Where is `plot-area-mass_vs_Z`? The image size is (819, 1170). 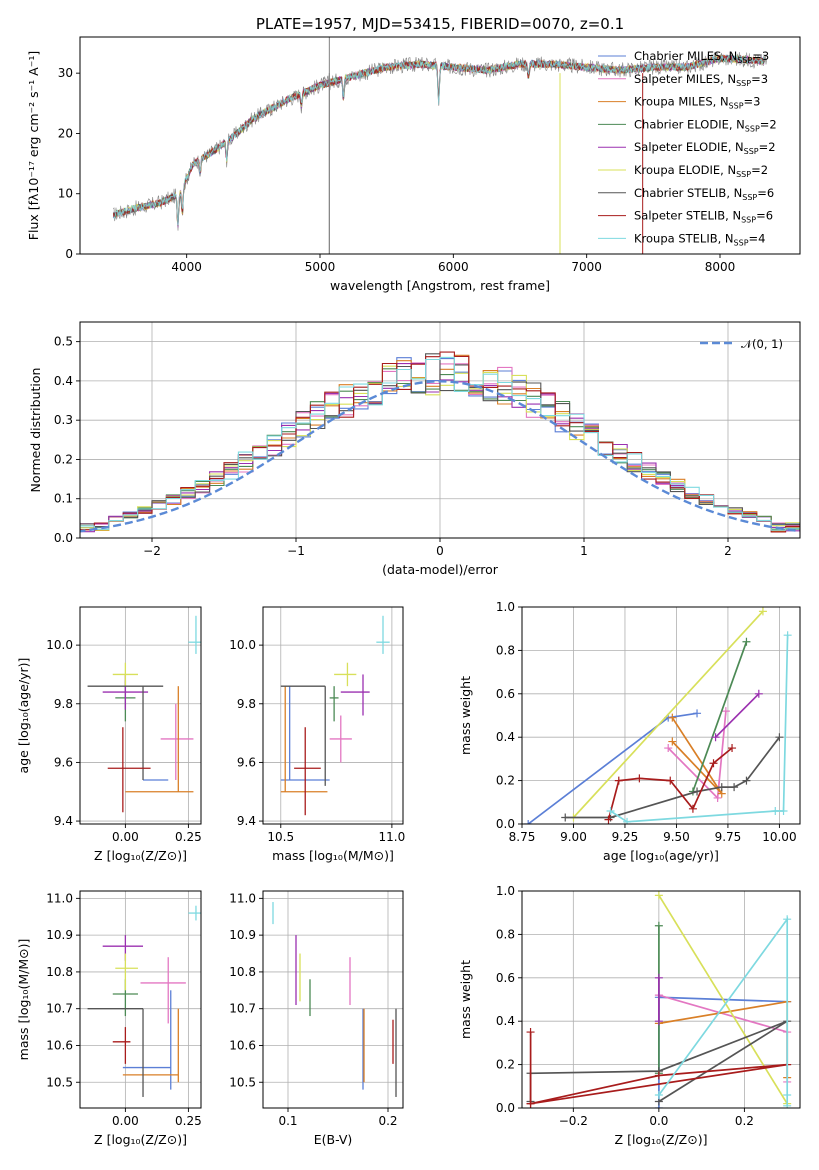 plot-area-mass_vs_Z is located at coordinates (144, 1001).